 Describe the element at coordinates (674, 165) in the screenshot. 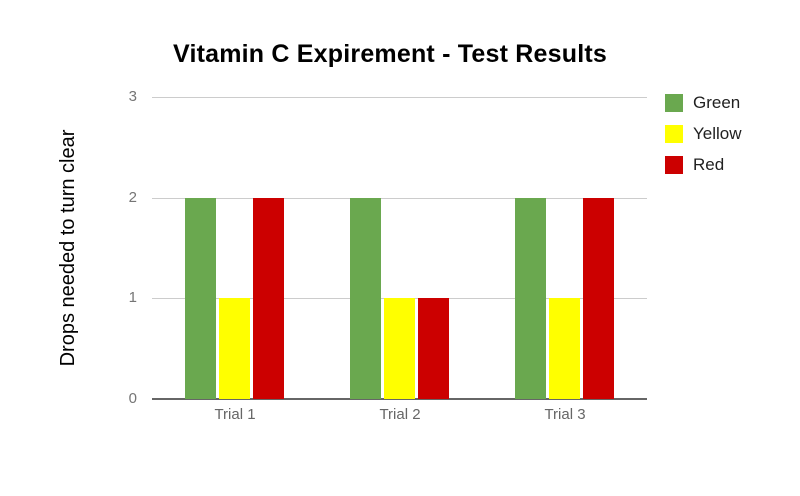

I see `legend-swatch-red` at that location.